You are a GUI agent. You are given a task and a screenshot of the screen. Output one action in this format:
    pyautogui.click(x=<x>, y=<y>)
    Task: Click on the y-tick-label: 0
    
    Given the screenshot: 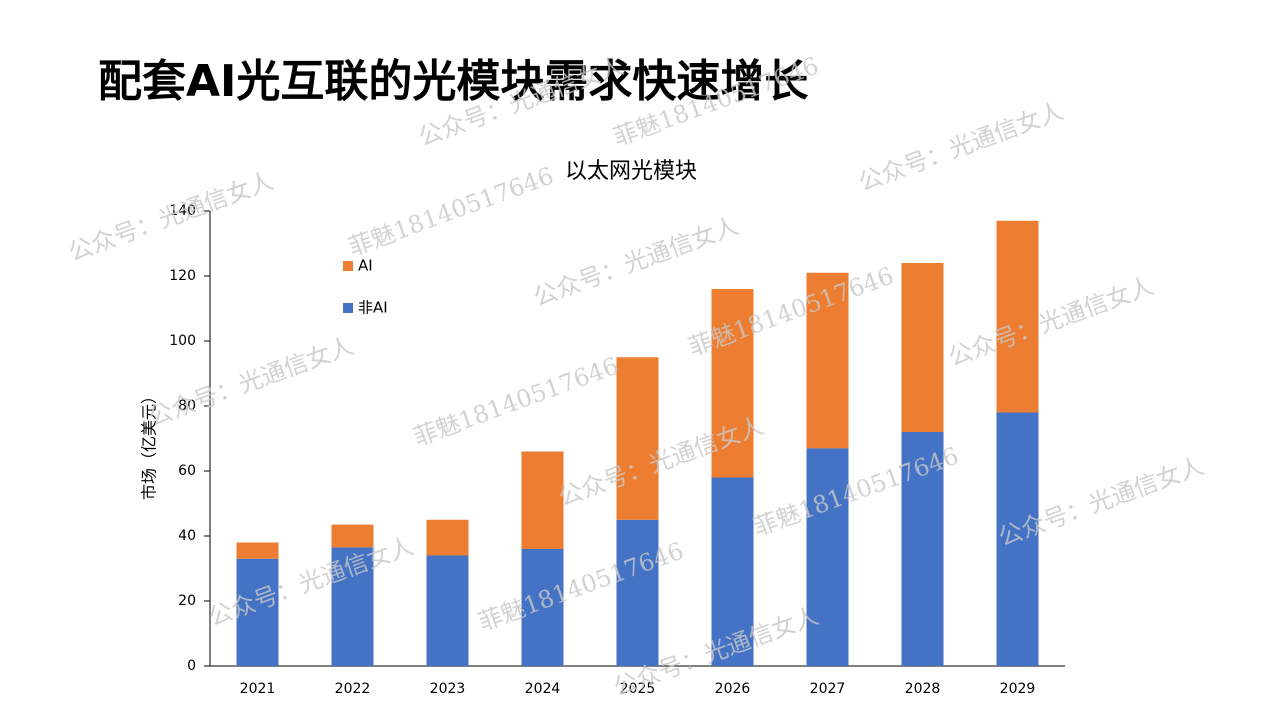 What is the action you would take?
    pyautogui.click(x=191, y=666)
    